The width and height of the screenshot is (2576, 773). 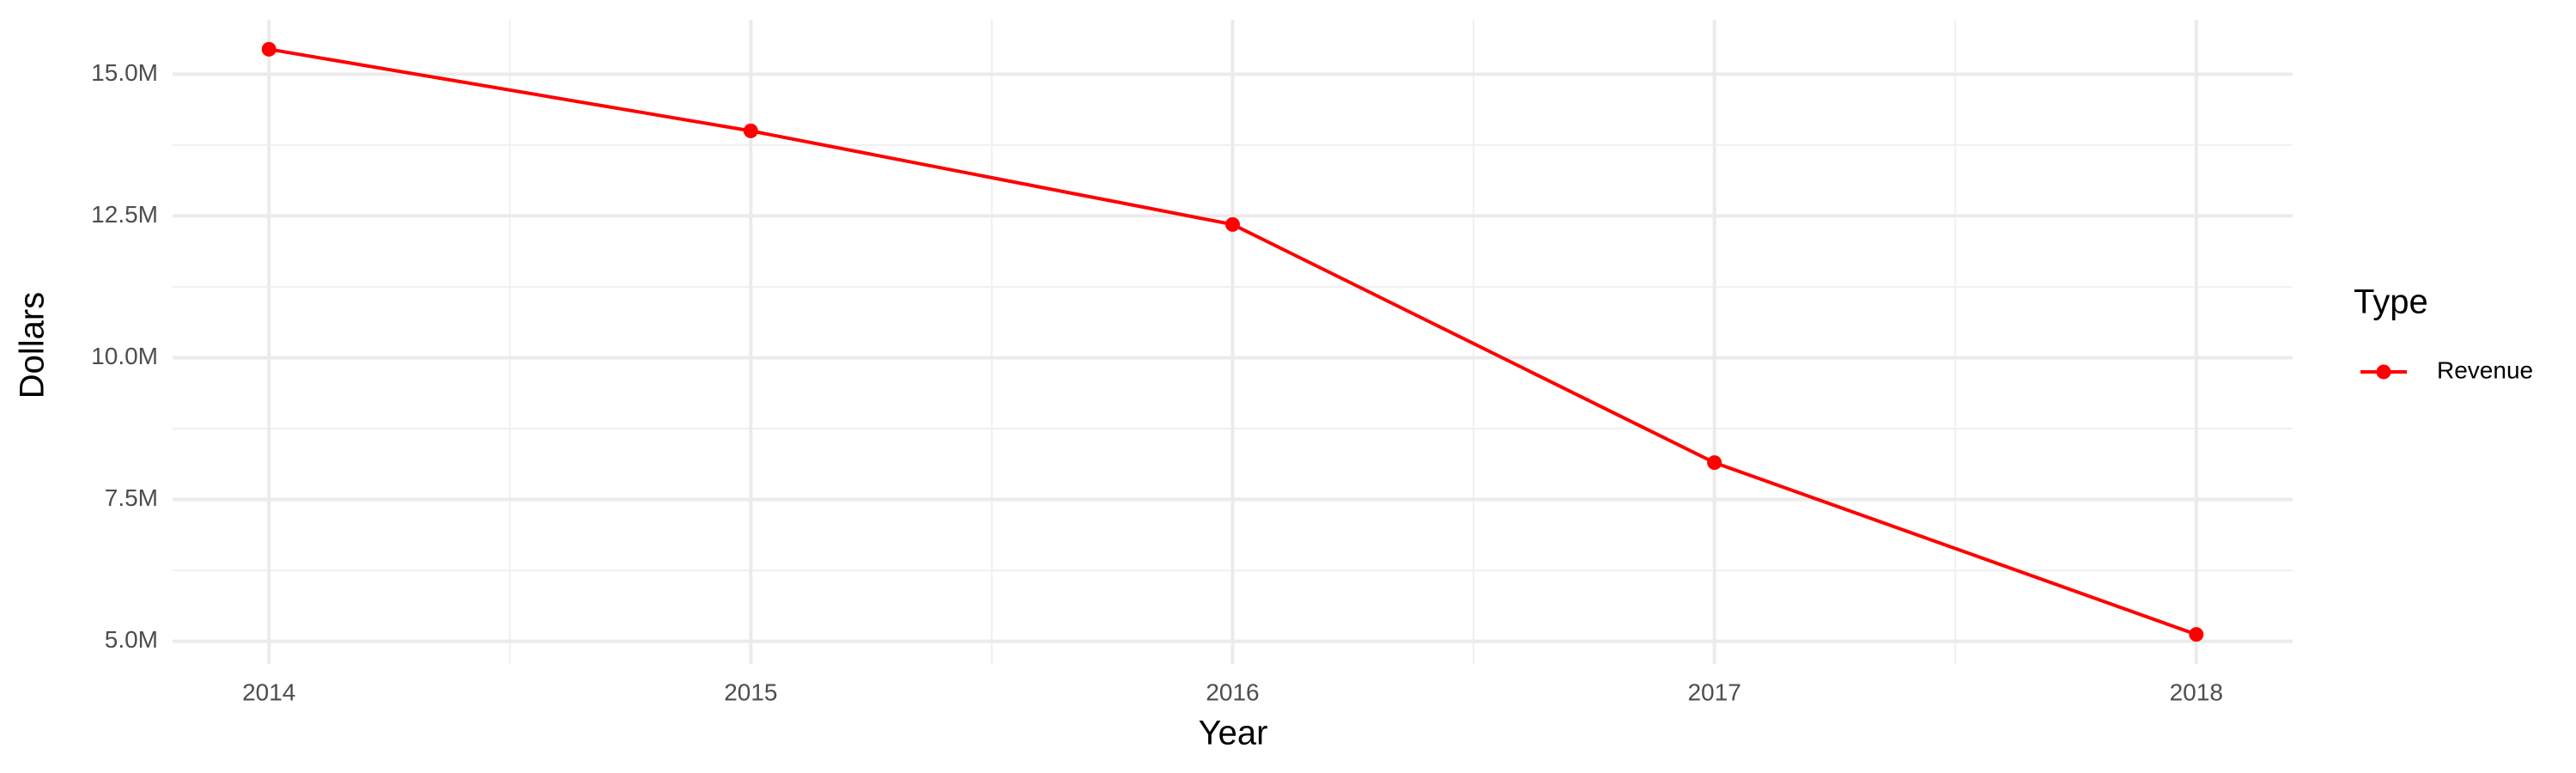 What do you see at coordinates (124, 72) in the screenshot?
I see `y-tick-label: 15.0M` at bounding box center [124, 72].